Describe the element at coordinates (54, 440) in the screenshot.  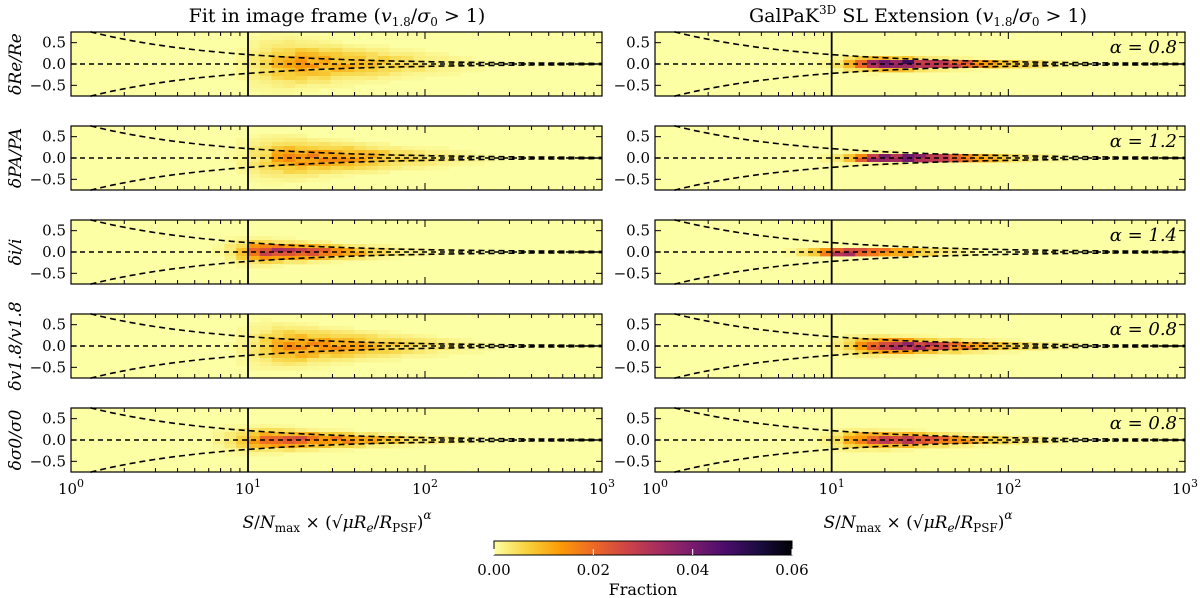
I see `y-tick-label: 0.0` at that location.